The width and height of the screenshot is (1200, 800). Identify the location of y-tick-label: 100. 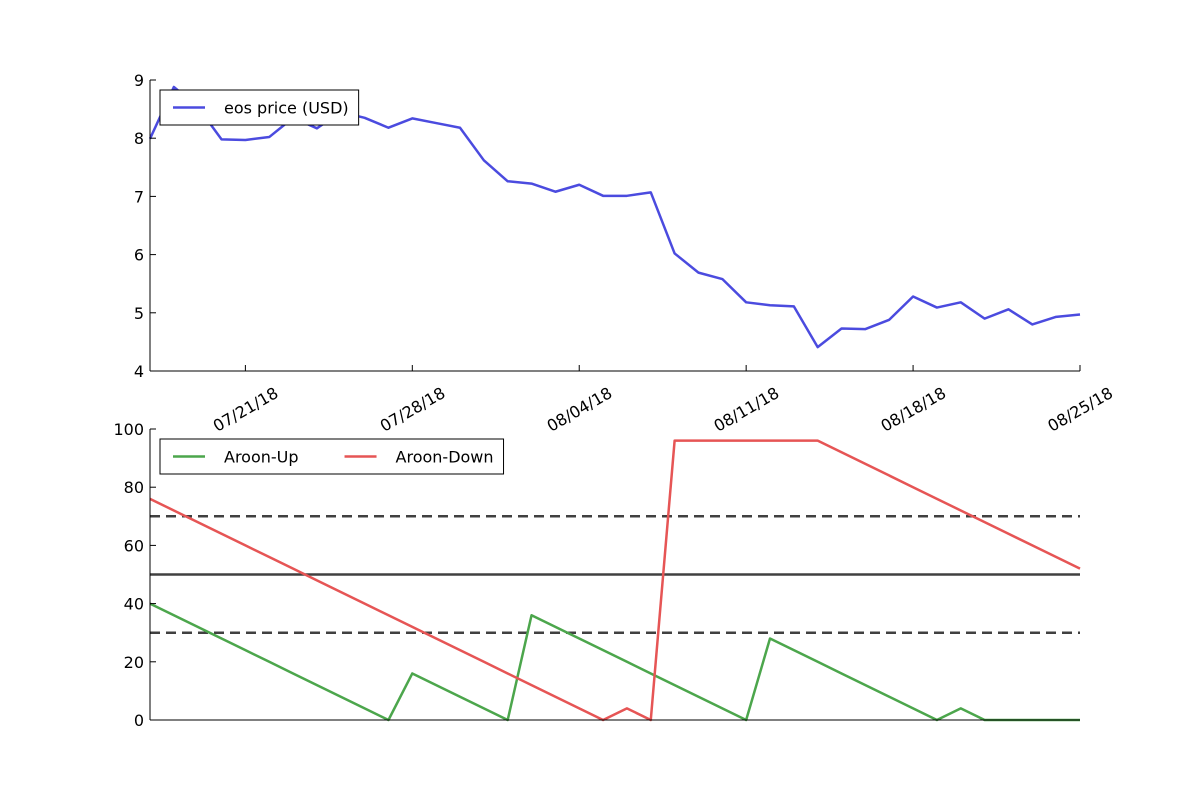
(128, 429).